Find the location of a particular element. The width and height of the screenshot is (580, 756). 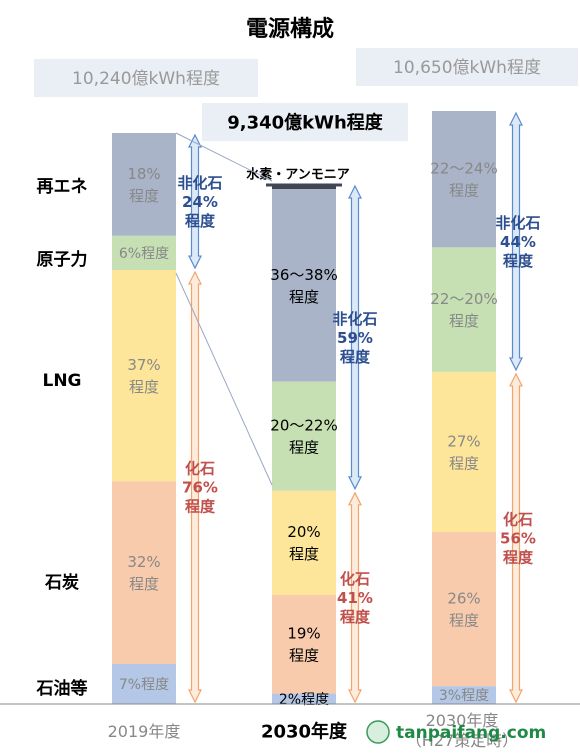

bar-0-nuclear is located at coordinates (144, 253).